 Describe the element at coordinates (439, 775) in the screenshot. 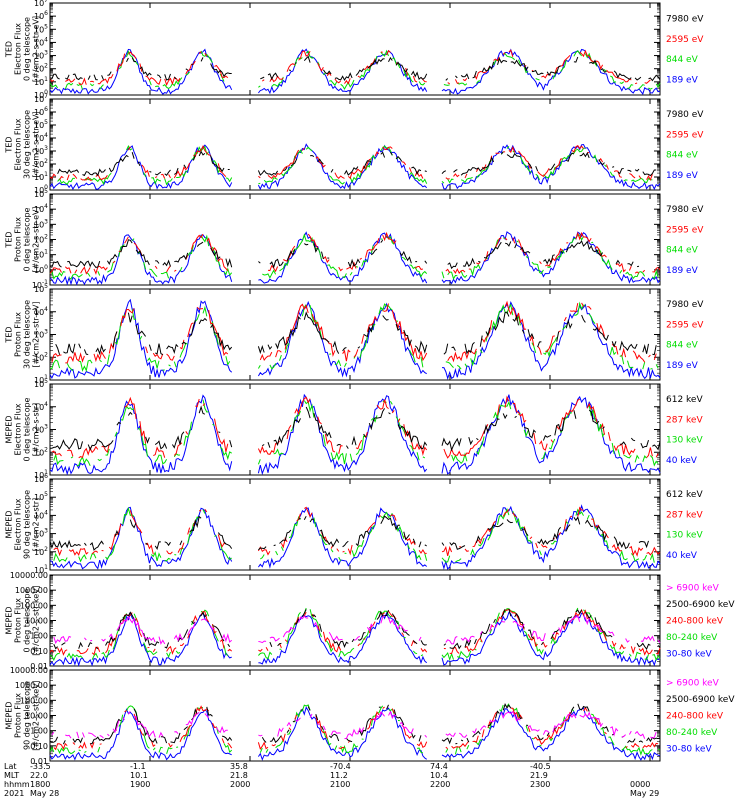

I see `x-tick-label: 10.4` at that location.